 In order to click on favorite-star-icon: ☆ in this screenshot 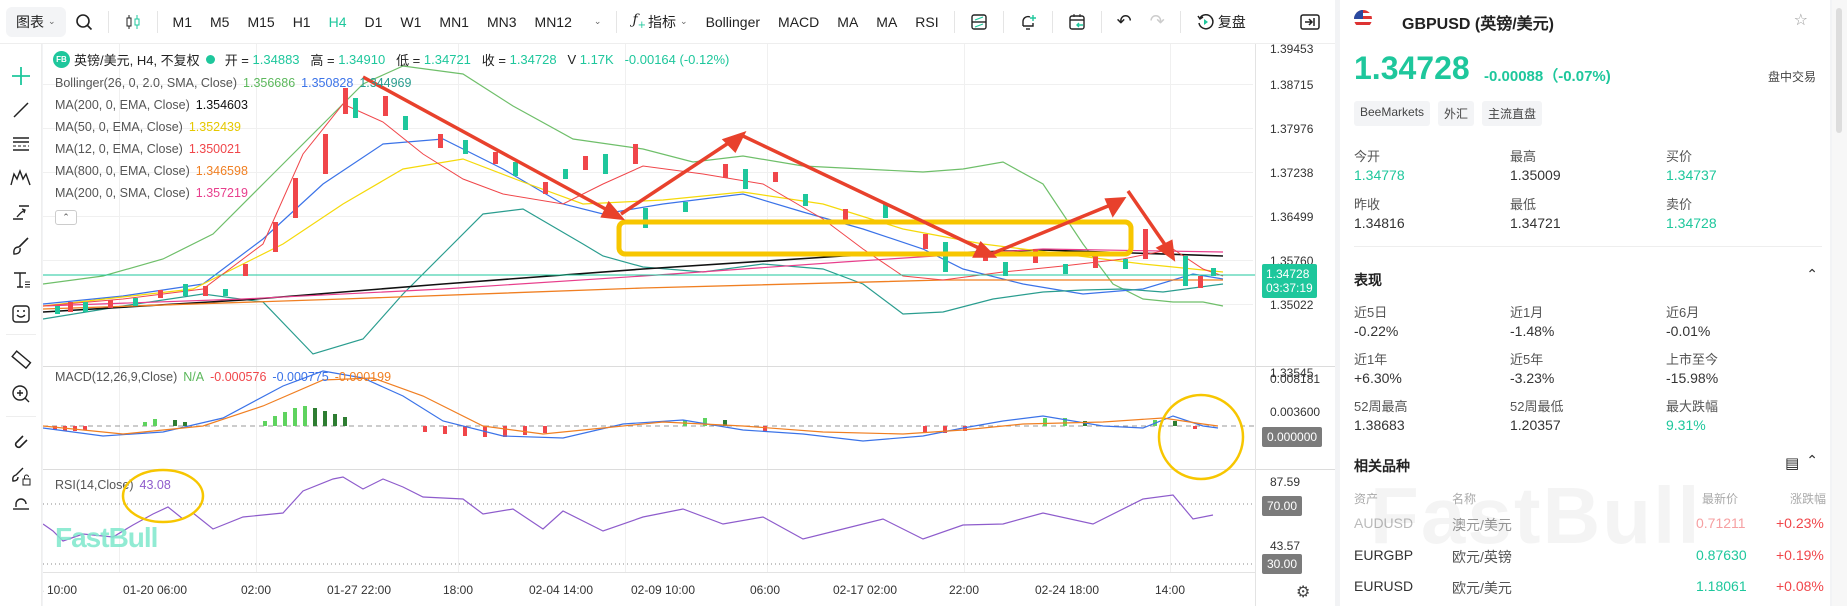, I will do `click(1800, 20)`.